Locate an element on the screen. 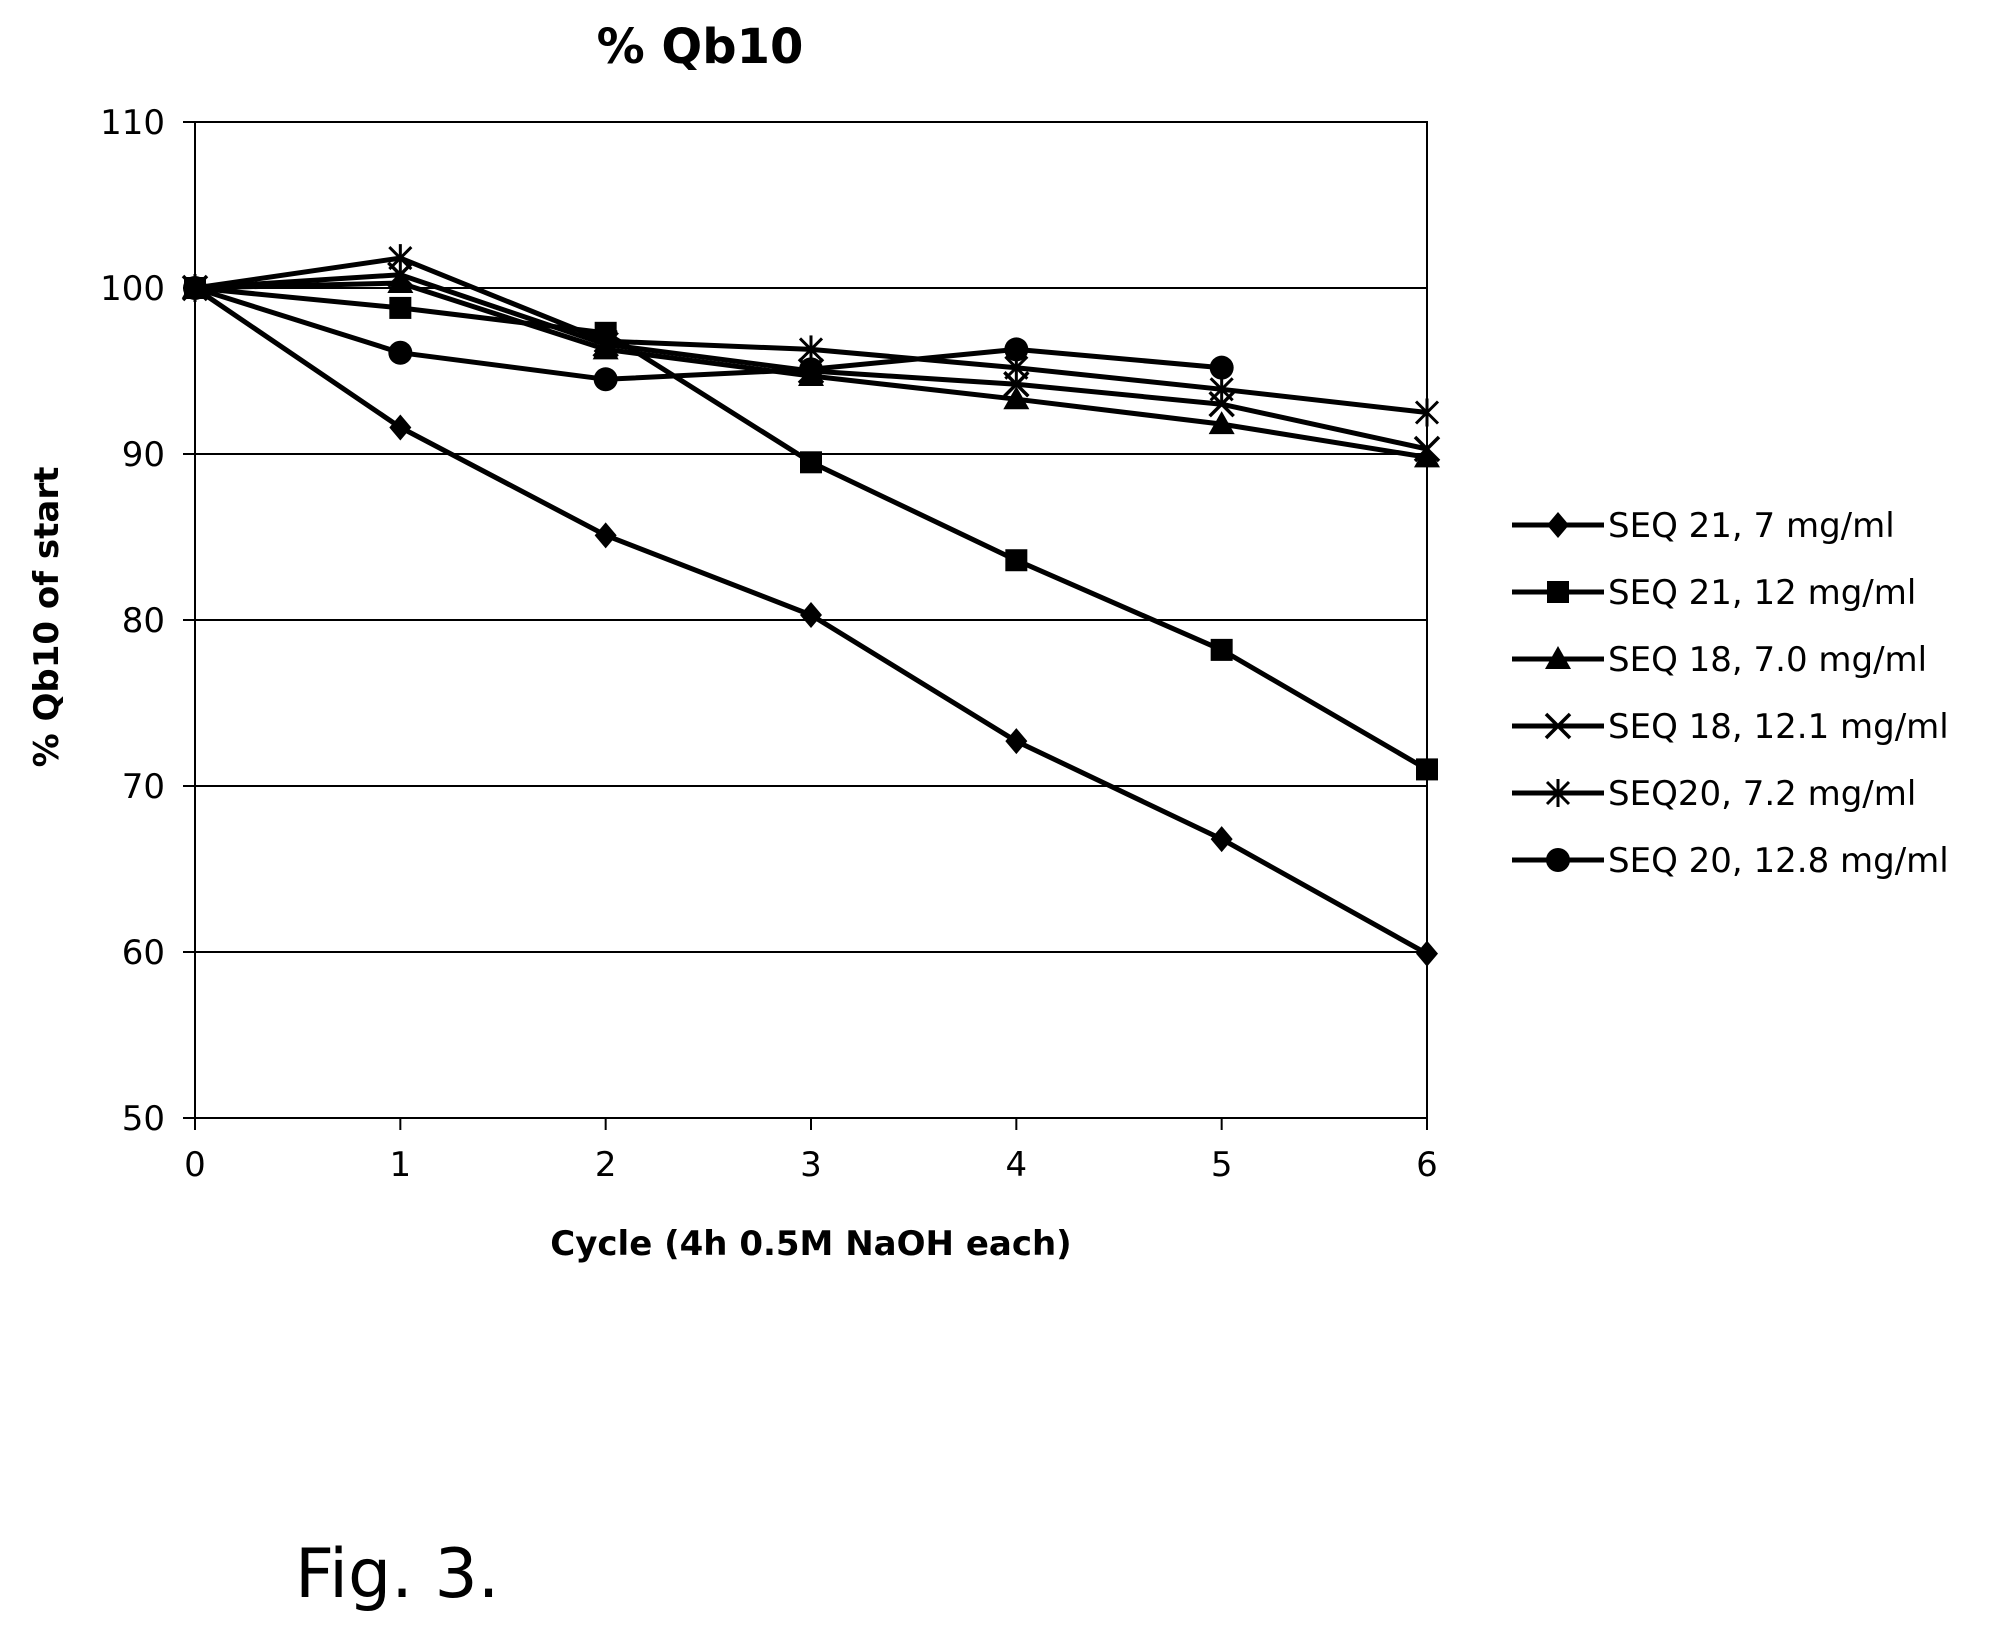 This screenshot has width=2009, height=1638. y-tick-label: 70 is located at coordinates (143, 787).